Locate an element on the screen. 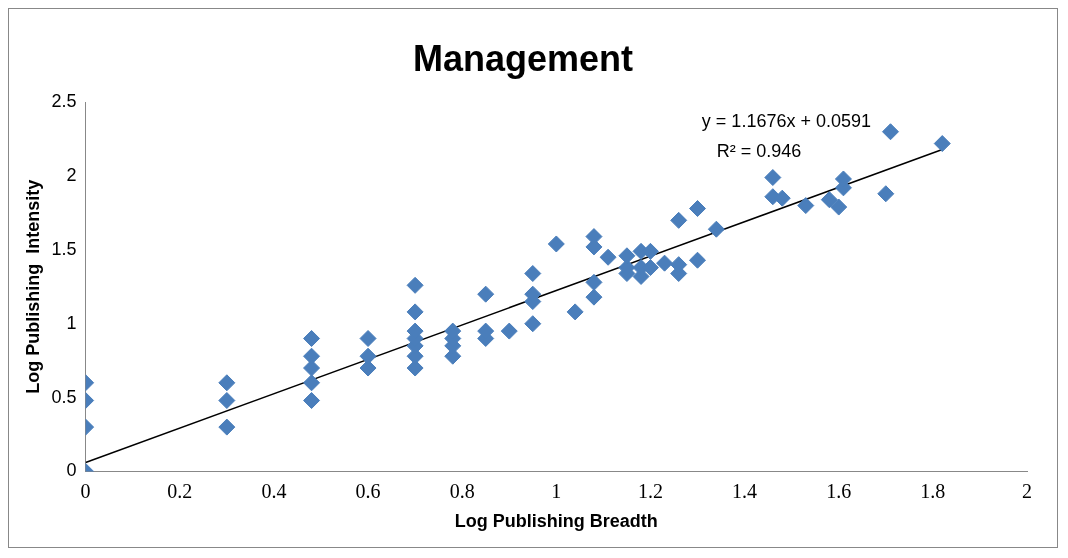 This screenshot has width=1068, height=558. chart-title: Management is located at coordinates (523, 58).